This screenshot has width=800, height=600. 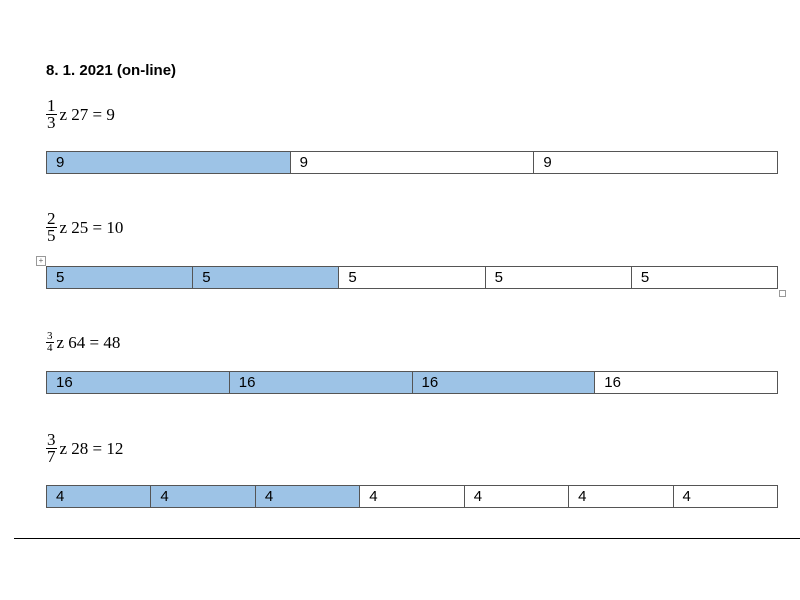 I want to click on fraction-bar: 16 16 16 16, so click(x=412, y=382).